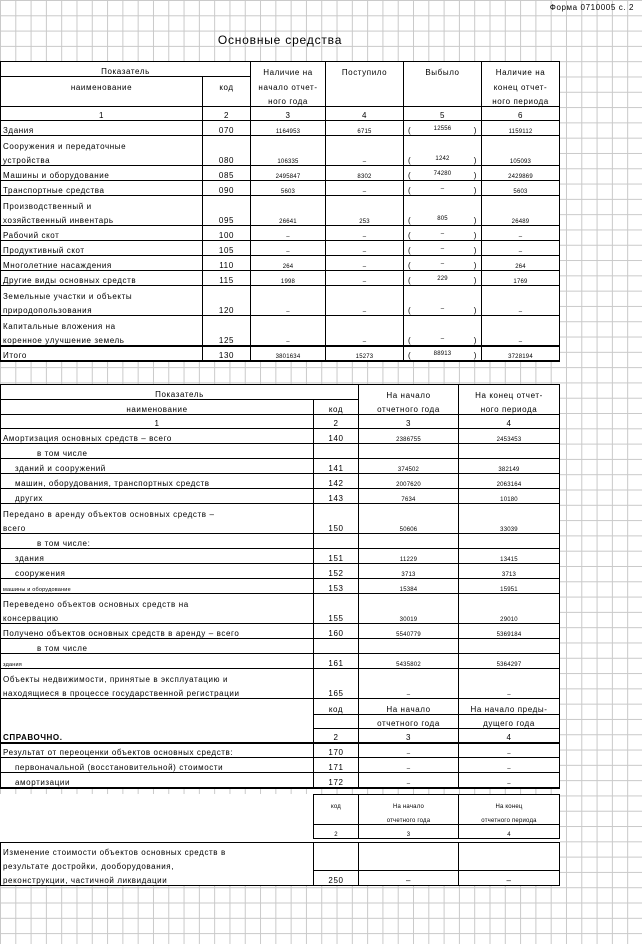 The height and width of the screenshot is (944, 642). Describe the element at coordinates (408, 817) in the screenshot. I see `header-start-2: отчетного года` at that location.